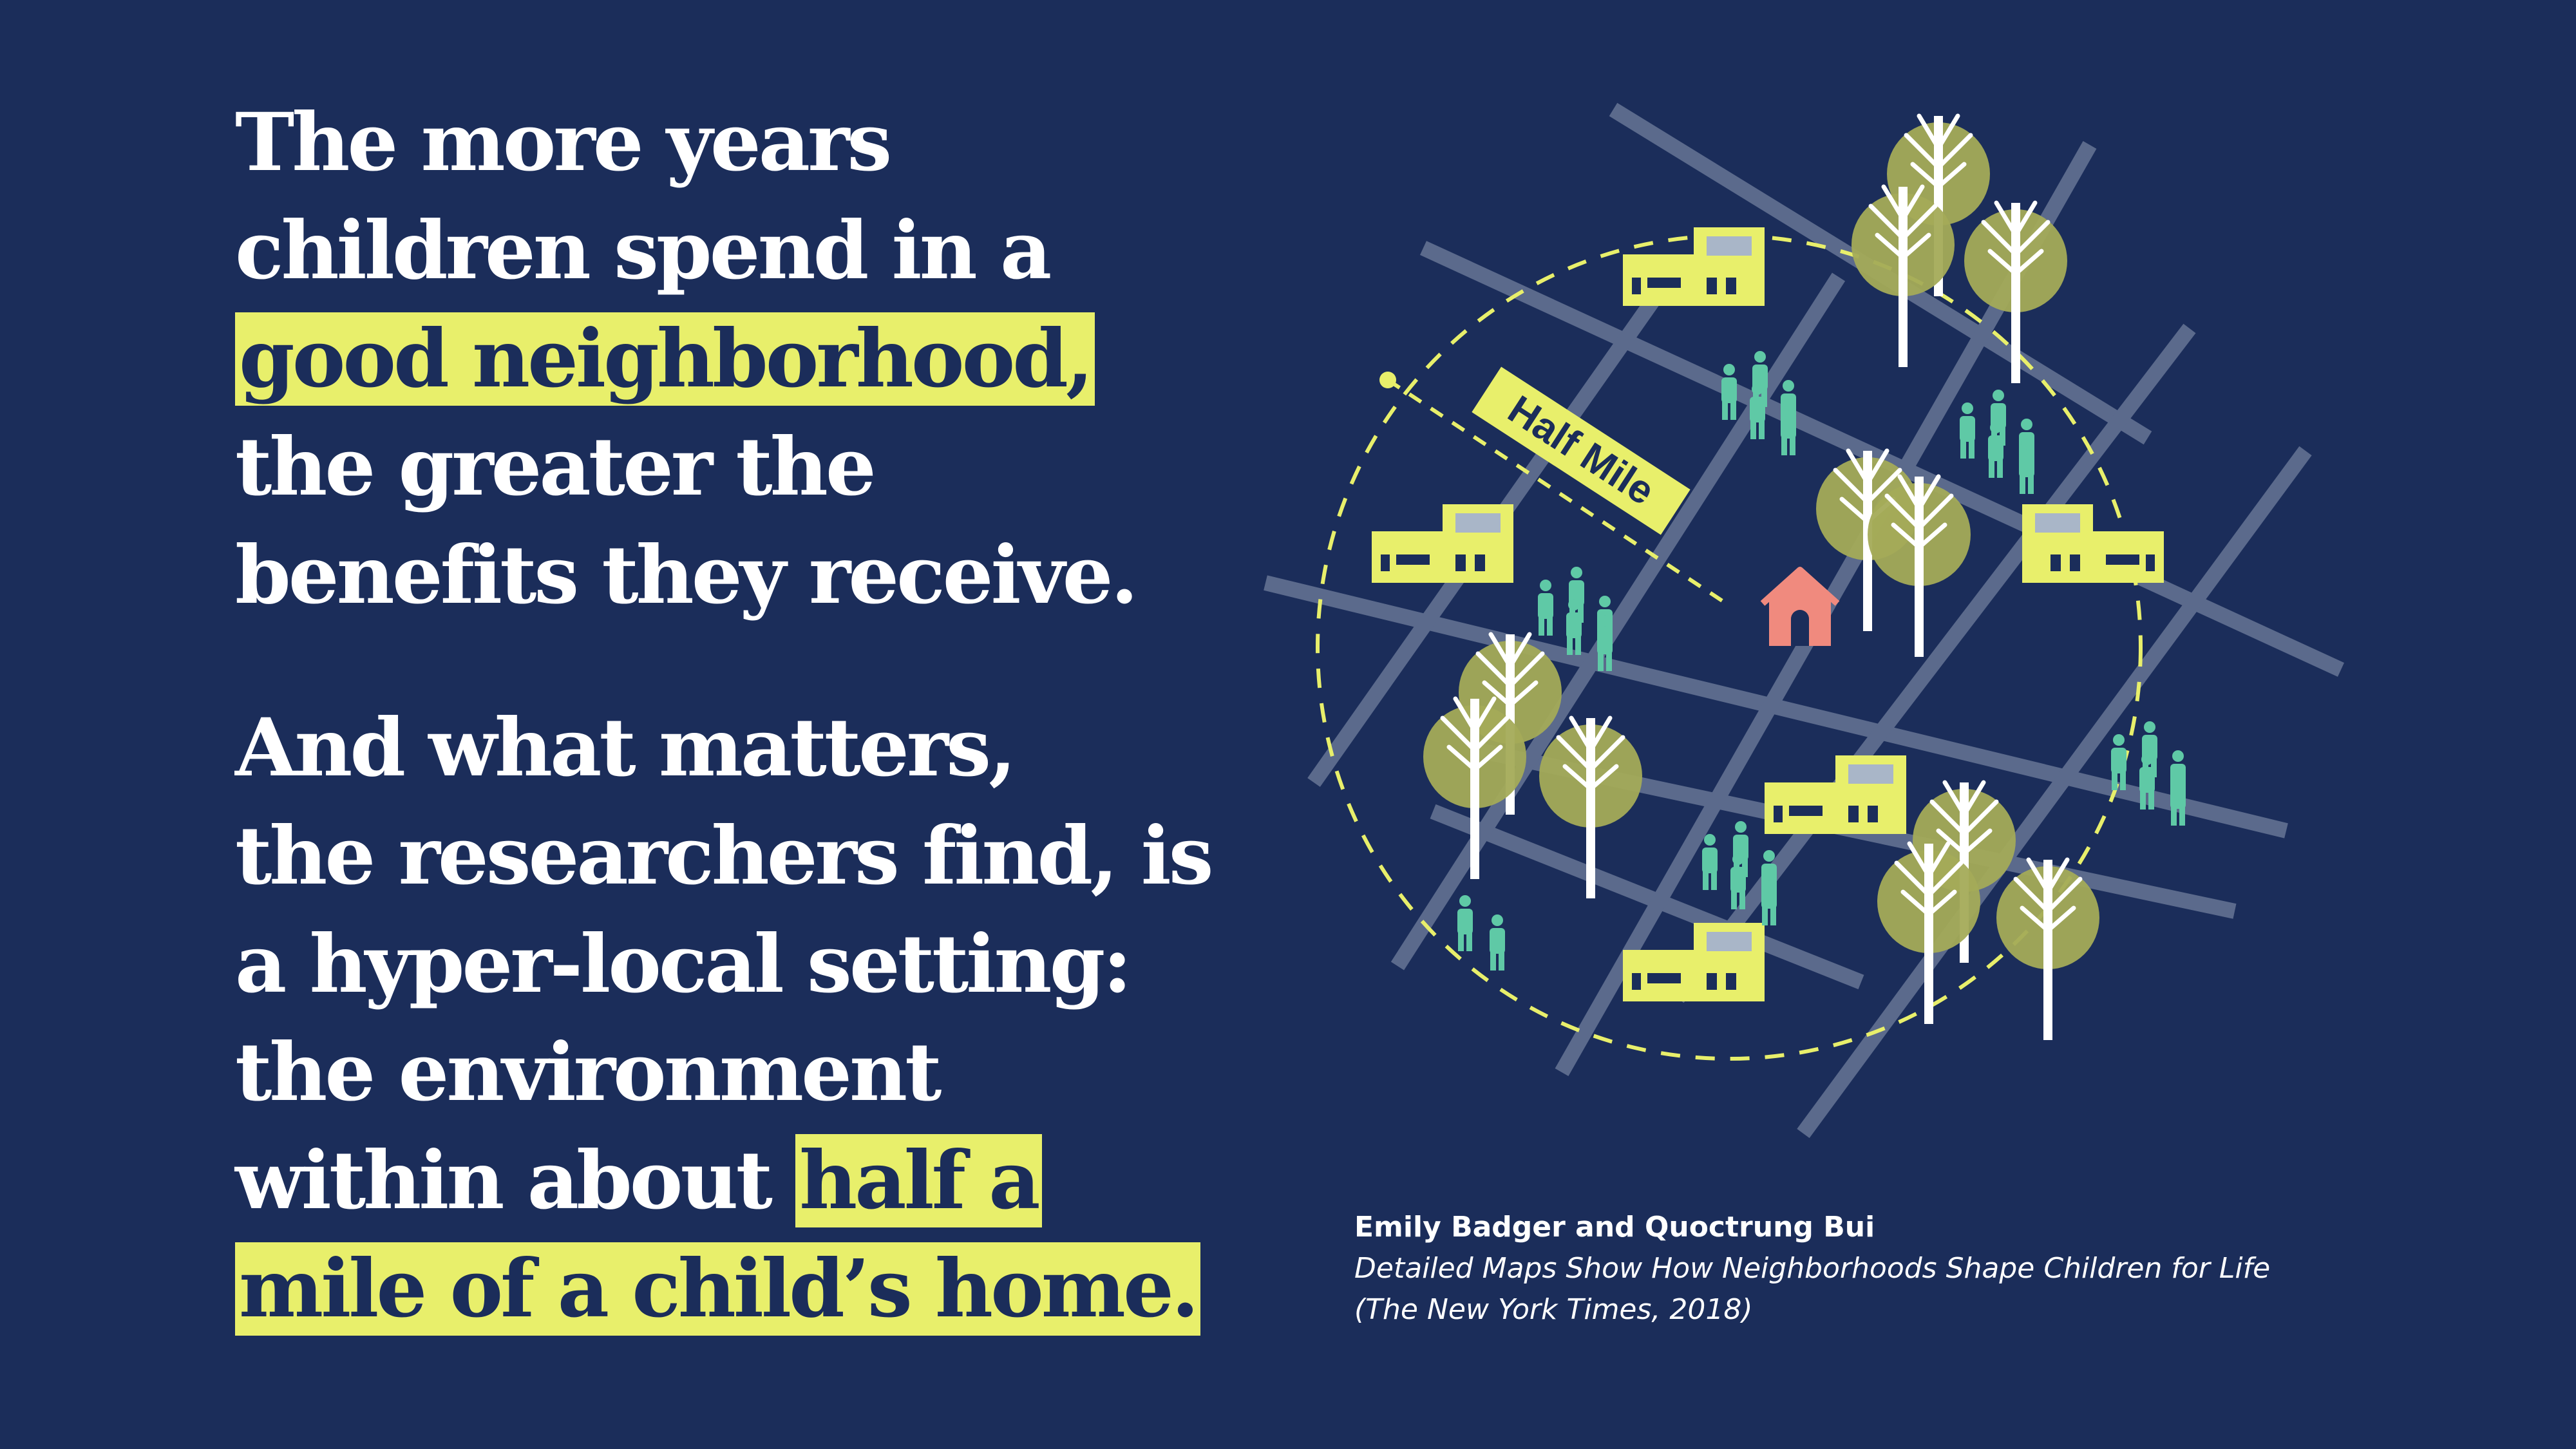  Describe the element at coordinates (918, 1180) in the screenshot. I see `highlight-half-a: half a` at that location.